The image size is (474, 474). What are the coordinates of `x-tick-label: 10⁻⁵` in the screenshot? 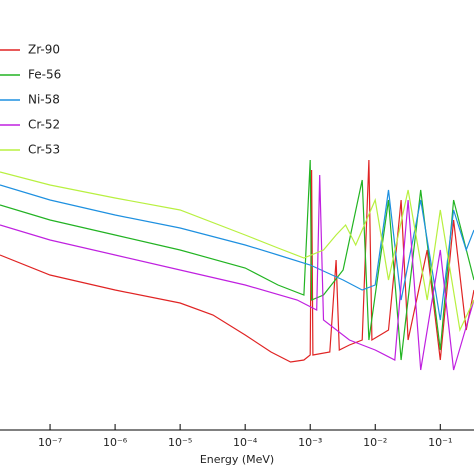 It's located at (180, 442).